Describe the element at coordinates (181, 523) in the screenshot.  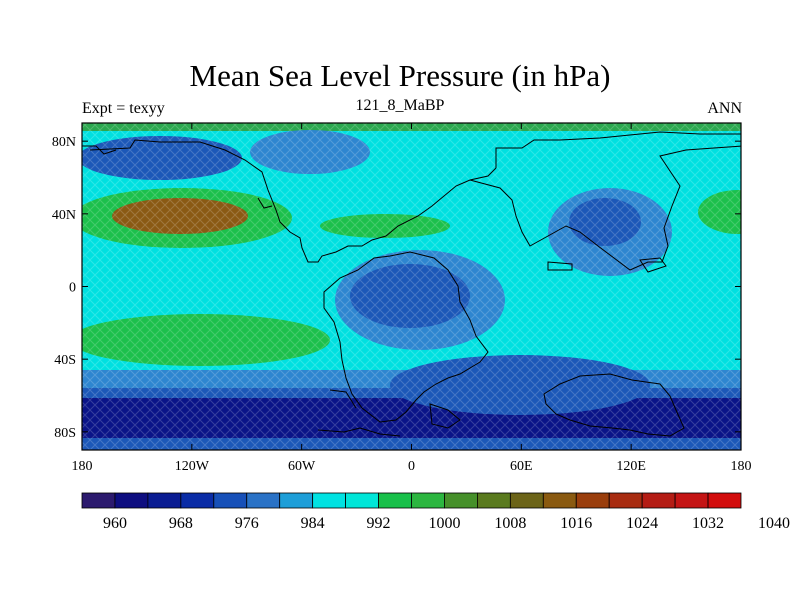
I see `colorbar-label: 968` at that location.